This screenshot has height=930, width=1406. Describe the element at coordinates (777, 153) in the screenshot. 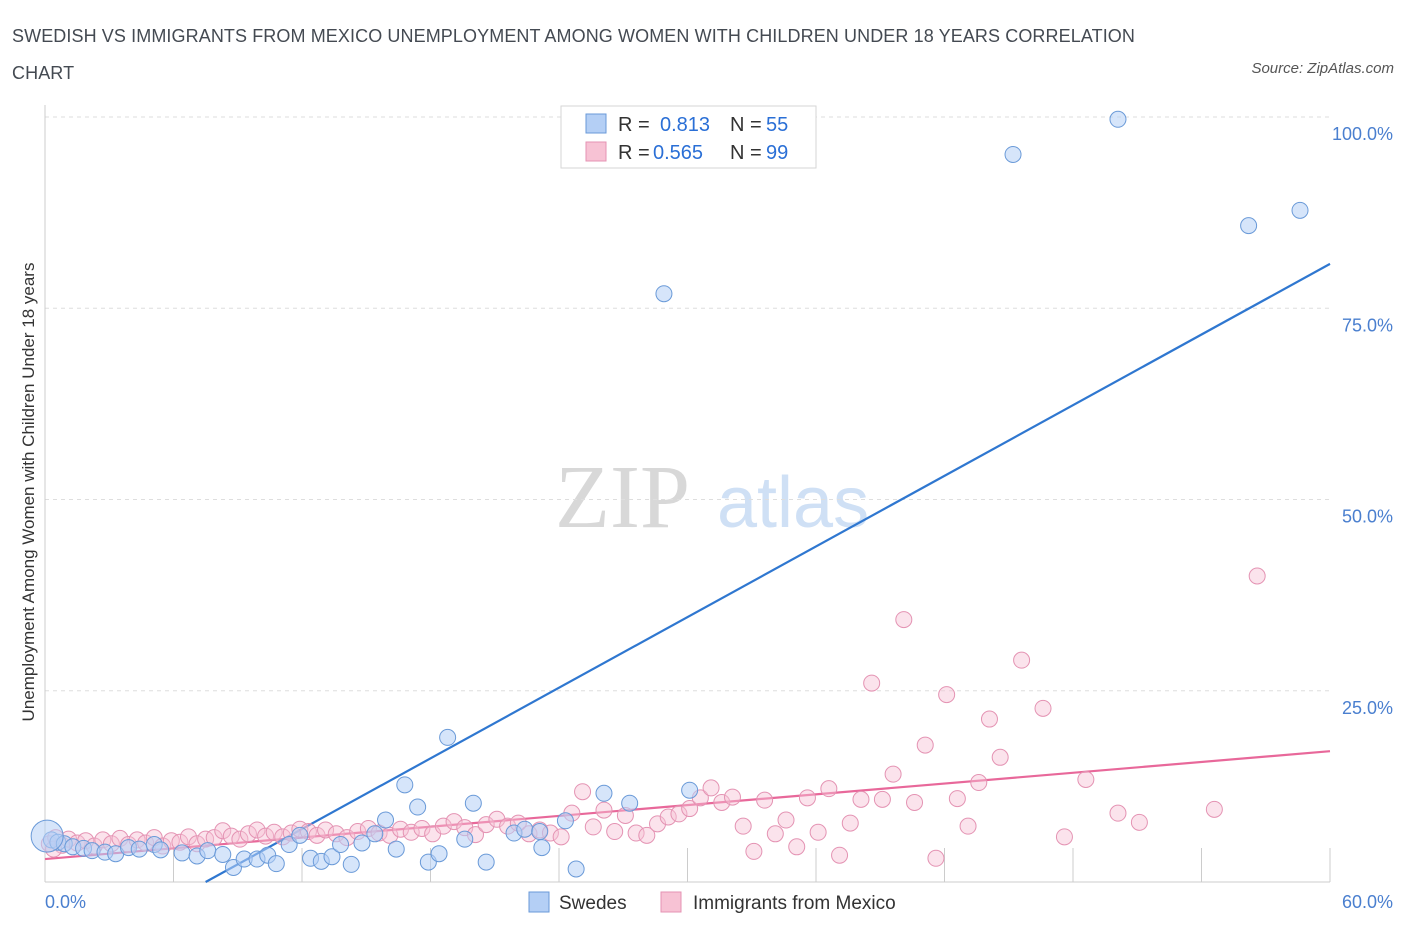

I see `legend-n-mexico: 99` at that location.